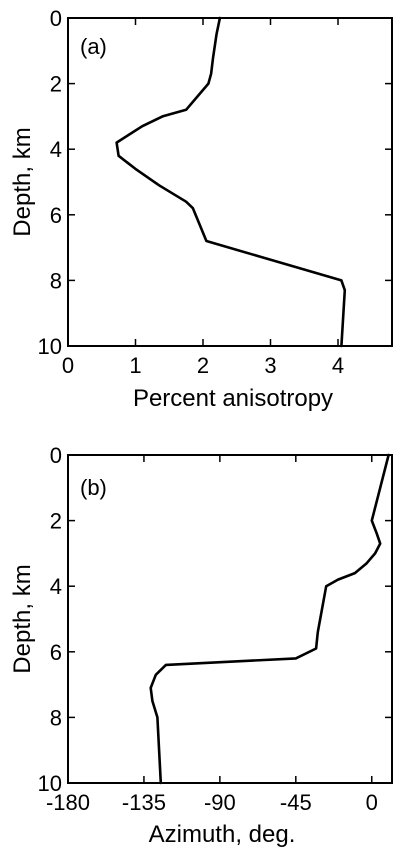  I want to click on x-tick-label: -90, so click(220, 802).